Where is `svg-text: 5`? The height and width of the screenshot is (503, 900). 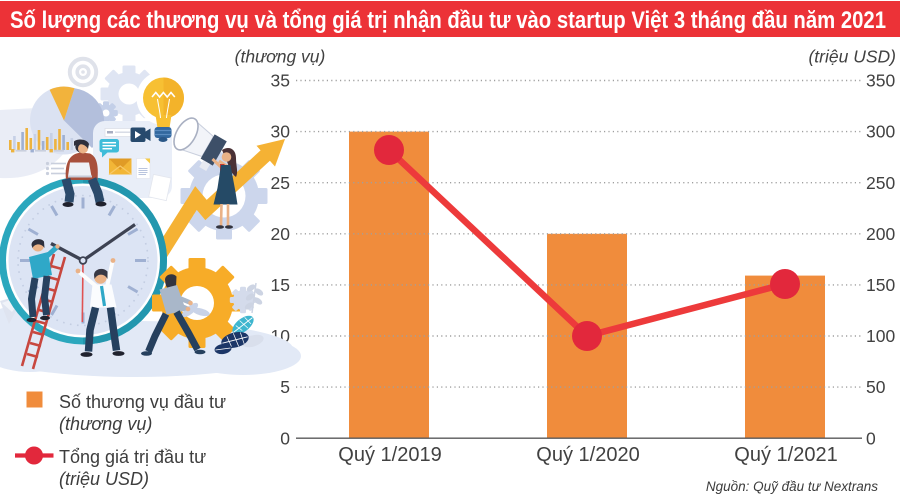 svg-text: 5 is located at coordinates (285, 387).